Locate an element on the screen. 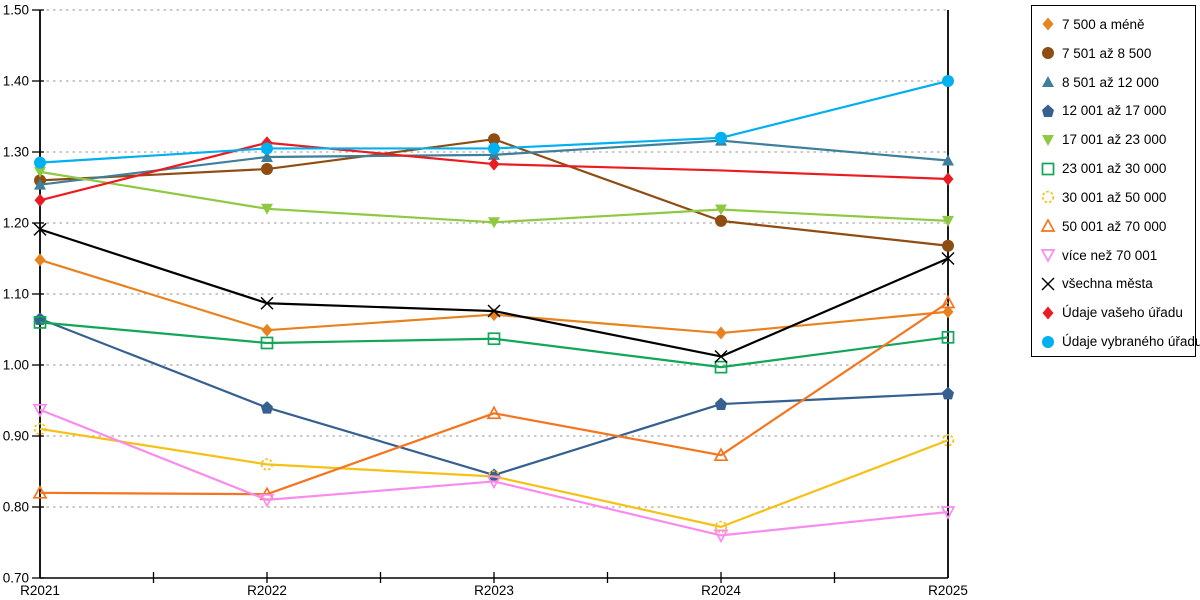  legend-label: 30 001 až 50 000 is located at coordinates (1114, 197).